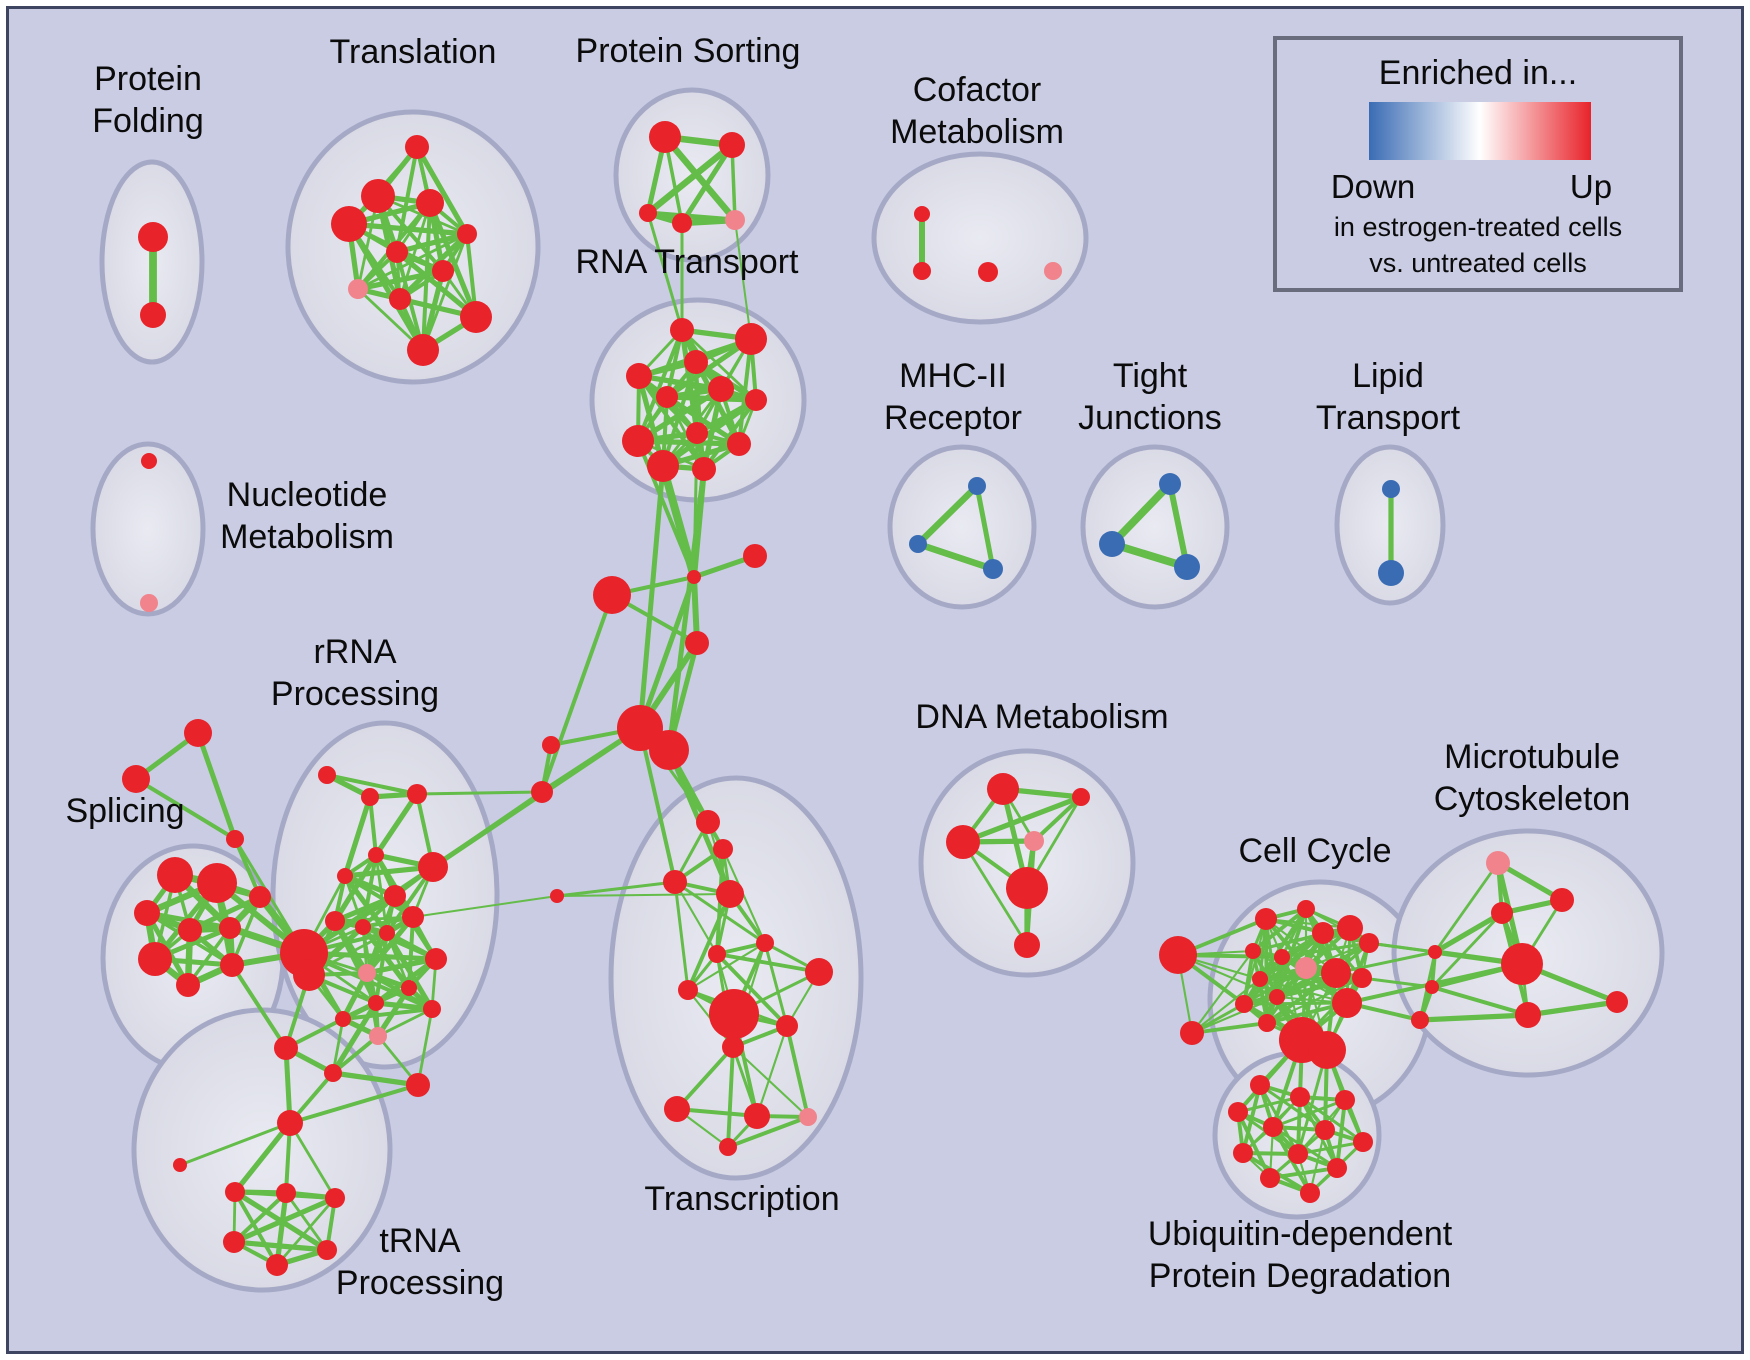 The width and height of the screenshot is (1750, 1360). I want to click on cluster-label-lipid-transport: Lipid, so click(1388, 376).